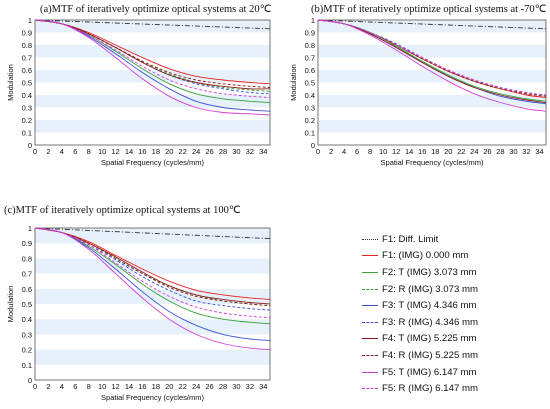  Describe the element at coordinates (357, 151) in the screenshot. I see `x-tick-label: 6` at that location.